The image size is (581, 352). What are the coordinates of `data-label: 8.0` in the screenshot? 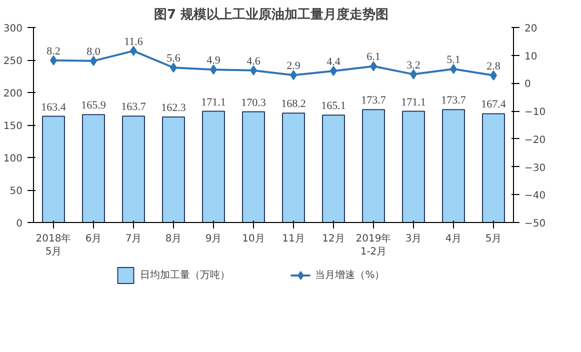 It's located at (93, 52).